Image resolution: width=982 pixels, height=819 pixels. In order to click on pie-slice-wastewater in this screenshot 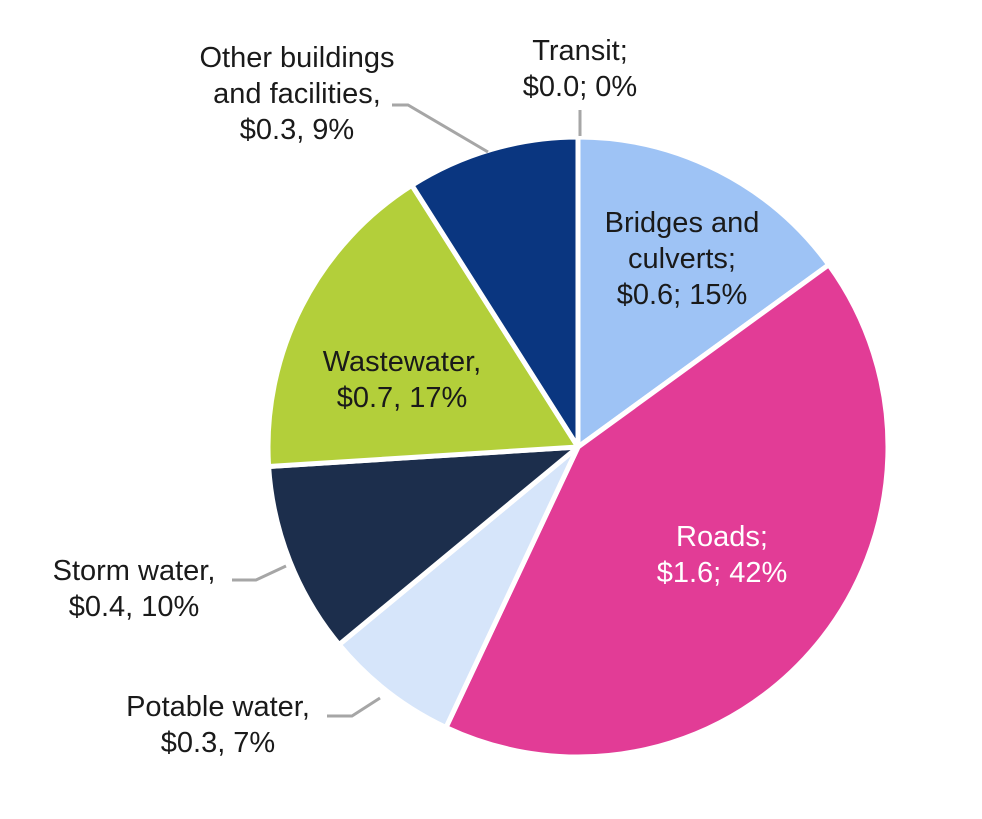, I will do `click(423, 325)`.